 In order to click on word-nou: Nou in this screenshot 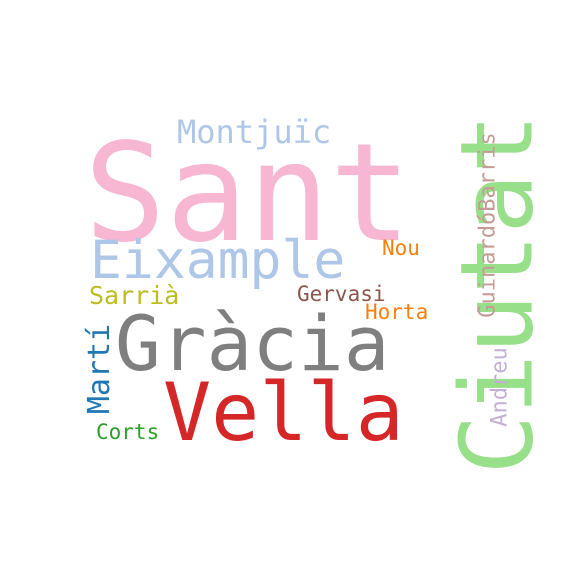, I will do `click(401, 248)`.